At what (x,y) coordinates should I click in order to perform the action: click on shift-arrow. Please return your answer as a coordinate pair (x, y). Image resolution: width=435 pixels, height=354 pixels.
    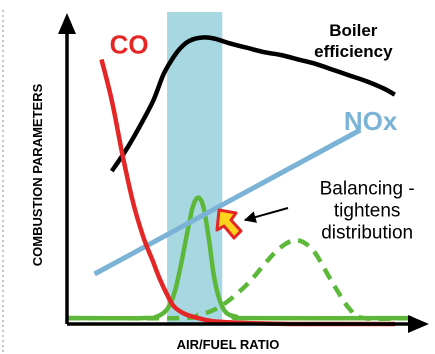
    Looking at the image, I should click on (229, 224).